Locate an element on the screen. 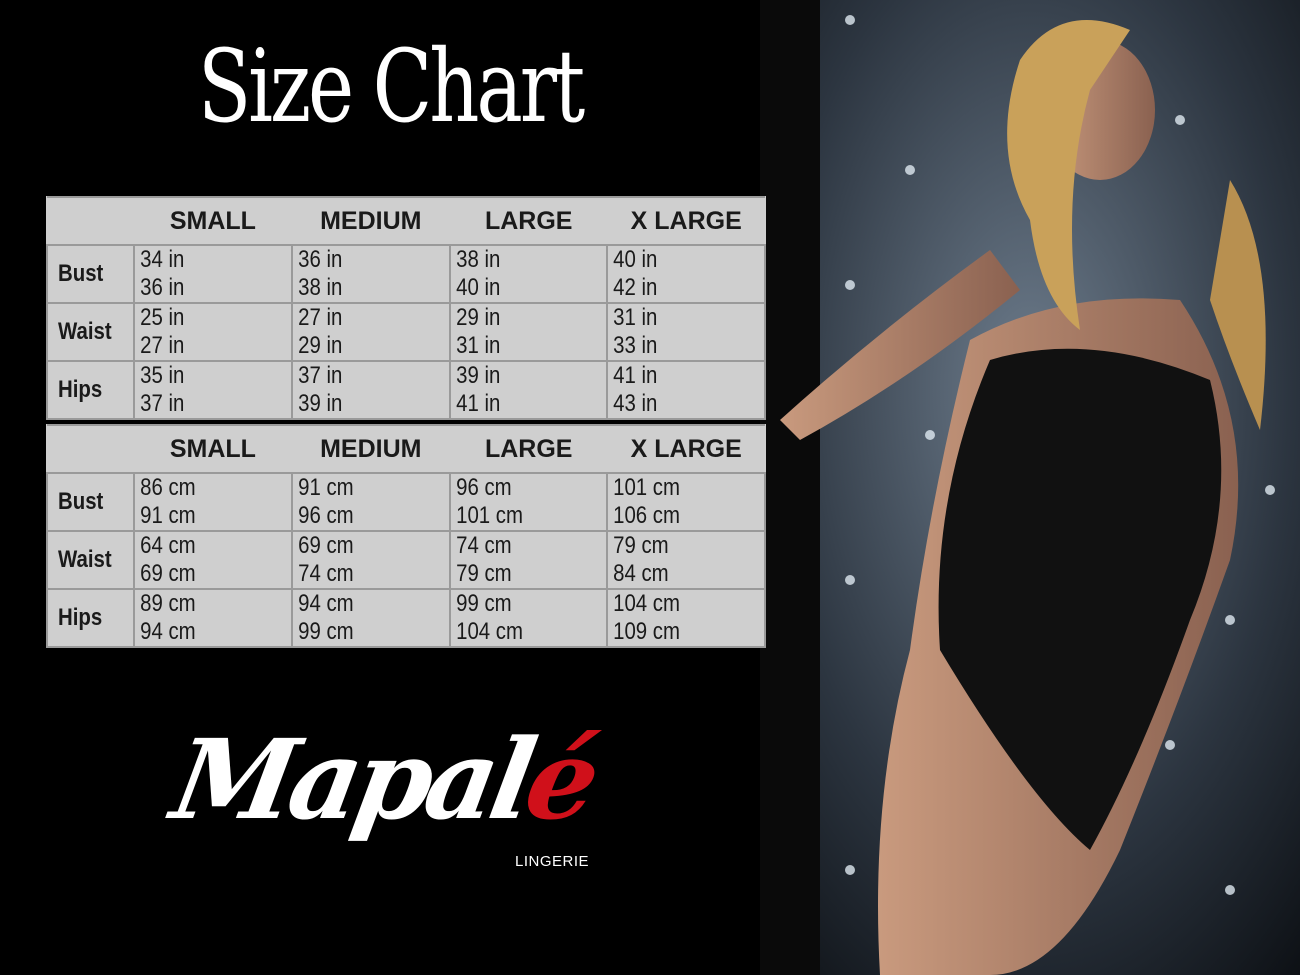  max-value: 96 cm is located at coordinates (325, 515).